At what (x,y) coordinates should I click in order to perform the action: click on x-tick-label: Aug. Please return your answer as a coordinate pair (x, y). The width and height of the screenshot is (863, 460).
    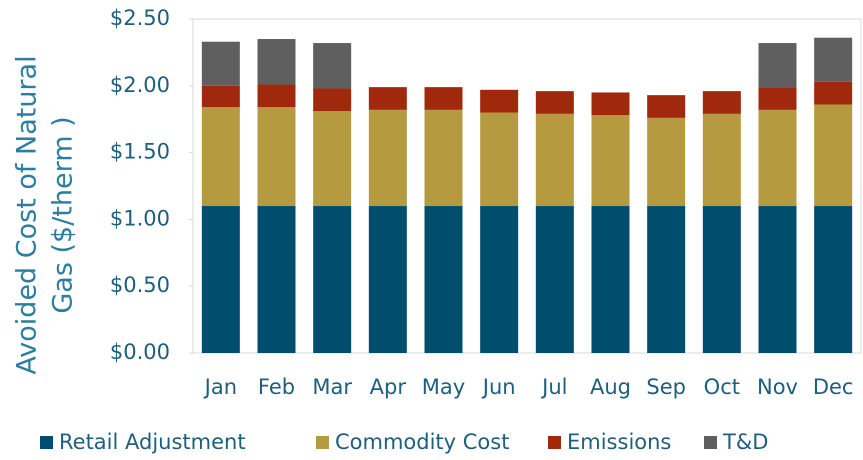
    Looking at the image, I should click on (610, 387).